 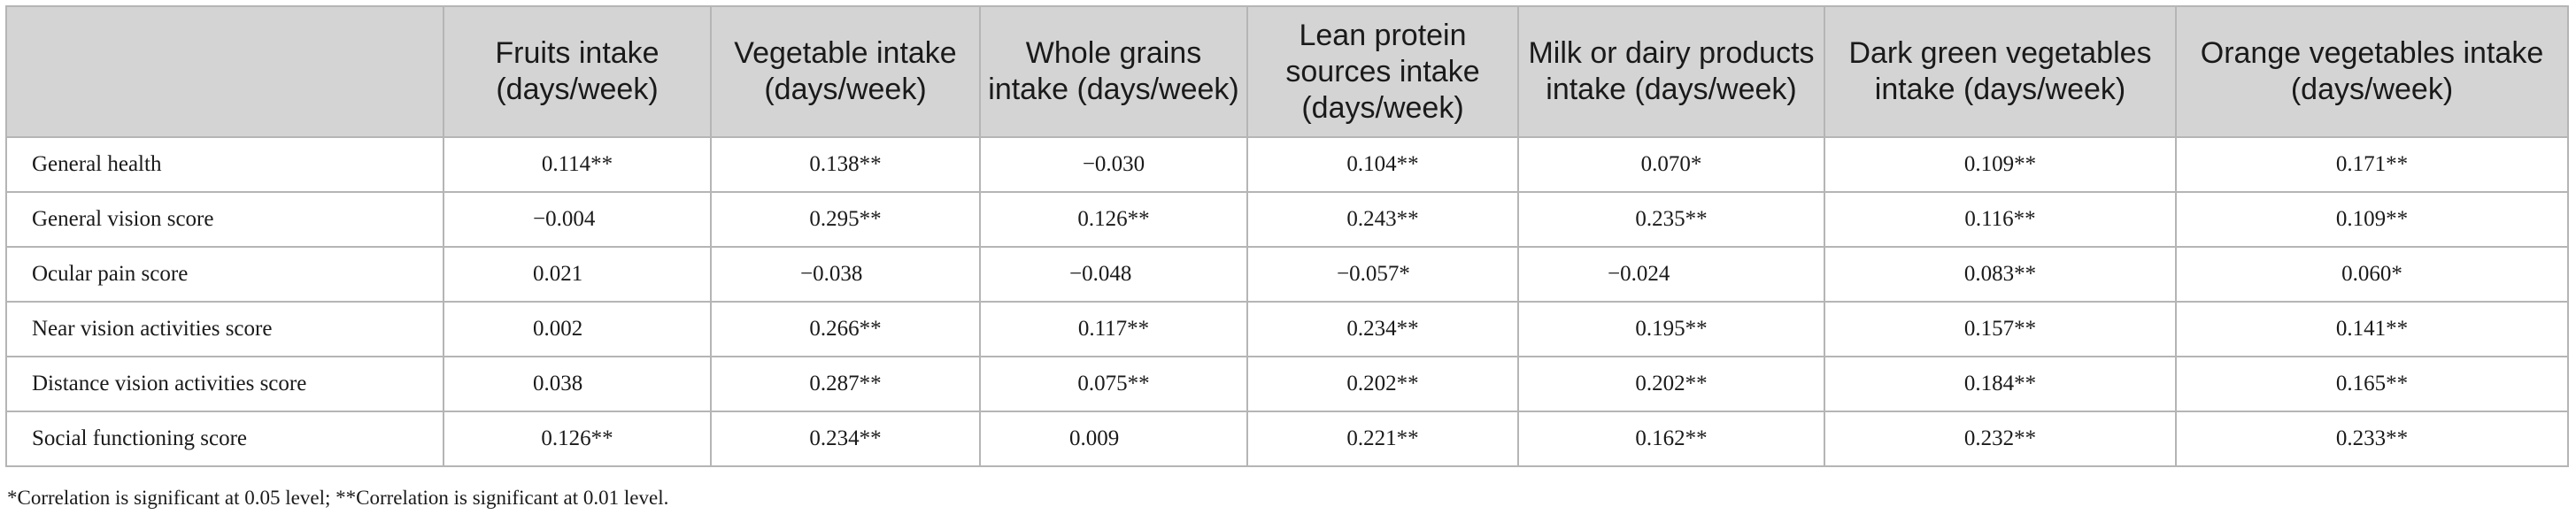 What do you see at coordinates (2000, 274) in the screenshot?
I see `table-cell: 0.083**` at bounding box center [2000, 274].